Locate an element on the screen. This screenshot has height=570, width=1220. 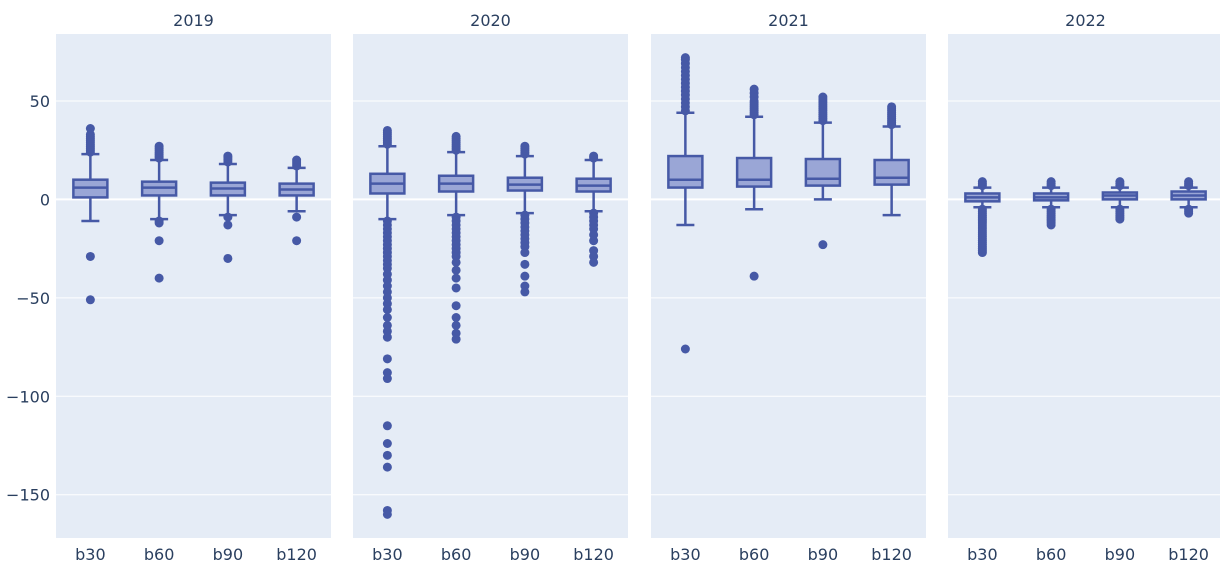
panel-title: 2019 is located at coordinates (193, 20).